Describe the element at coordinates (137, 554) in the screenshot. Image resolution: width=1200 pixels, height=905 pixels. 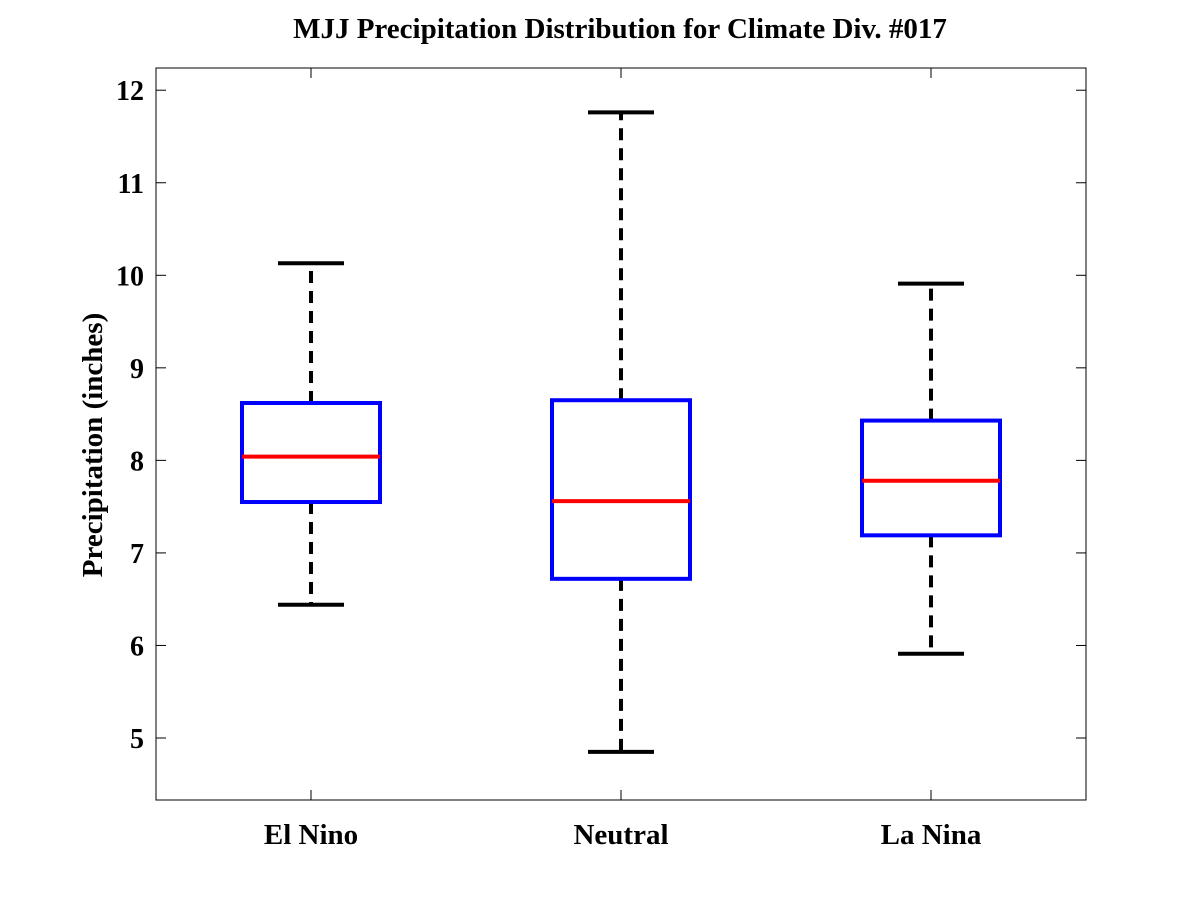
I see `y-tick-label: 7` at that location.